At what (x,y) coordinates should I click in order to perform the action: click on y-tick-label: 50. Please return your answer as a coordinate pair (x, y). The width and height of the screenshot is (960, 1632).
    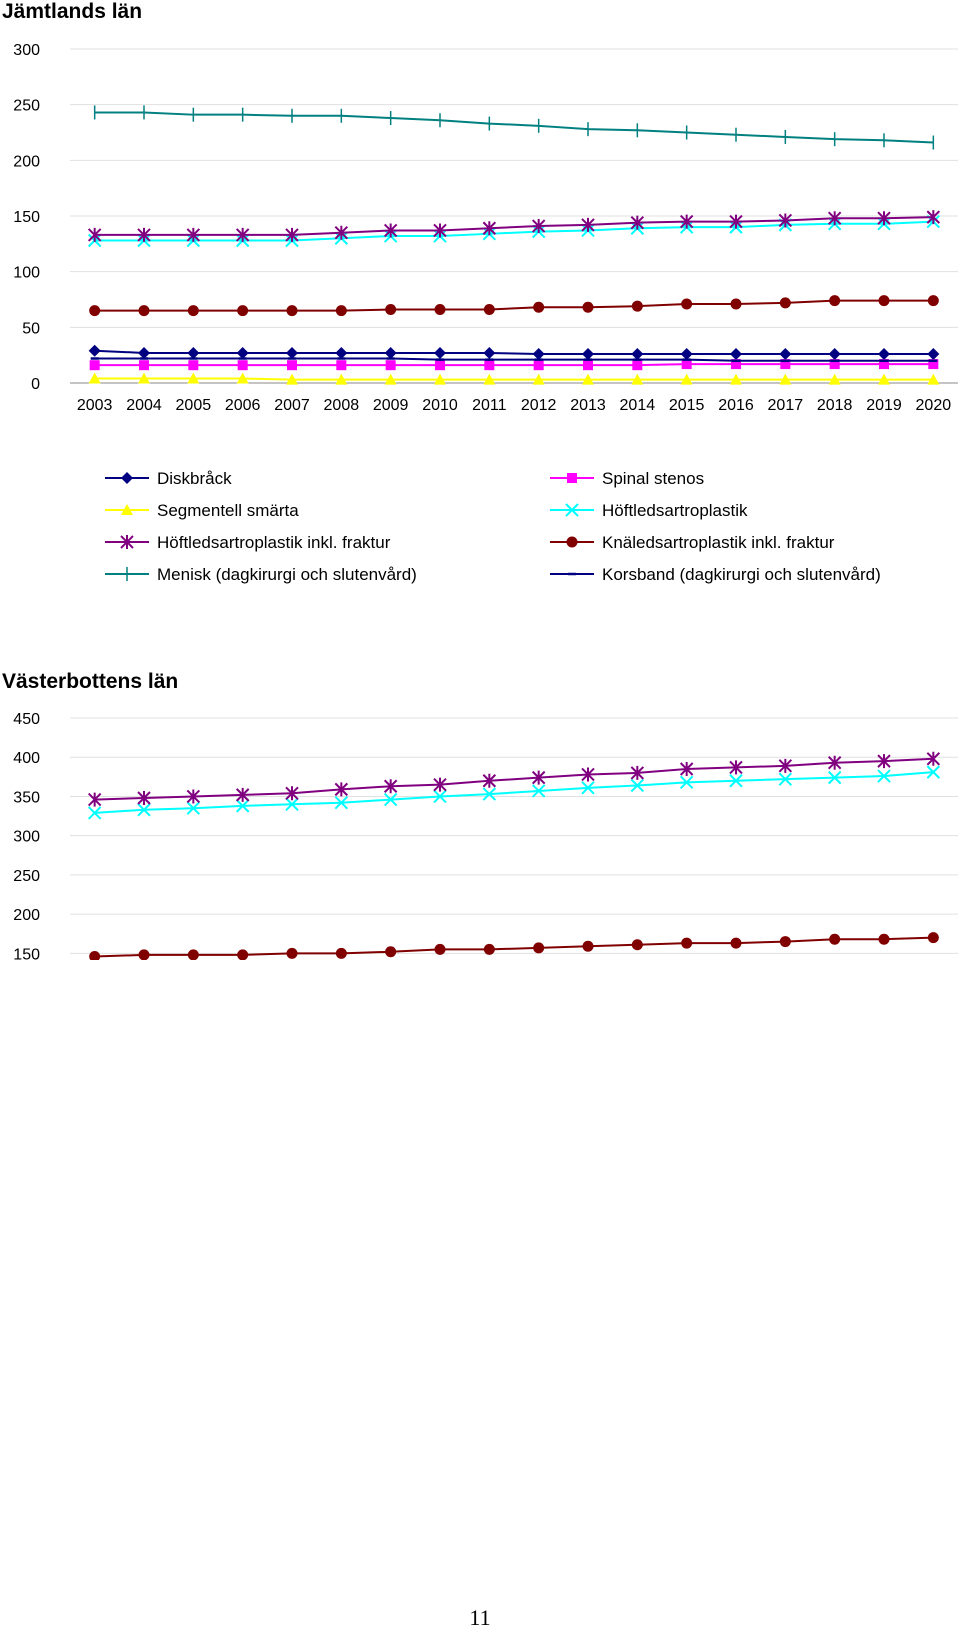
    Looking at the image, I should click on (31, 328).